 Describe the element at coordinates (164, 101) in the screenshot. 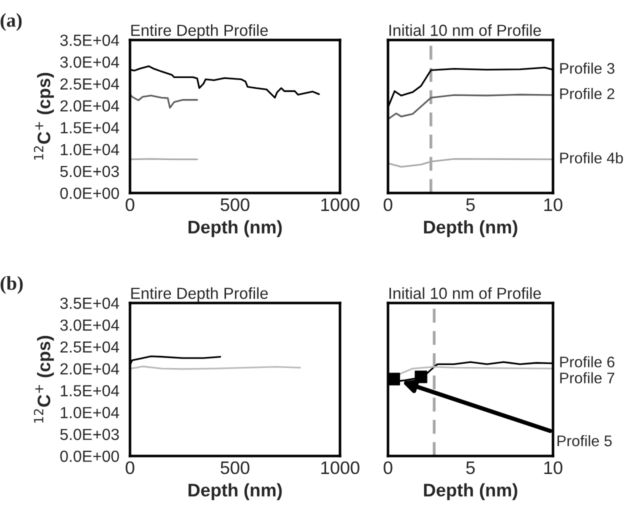

I see `line-series` at that location.